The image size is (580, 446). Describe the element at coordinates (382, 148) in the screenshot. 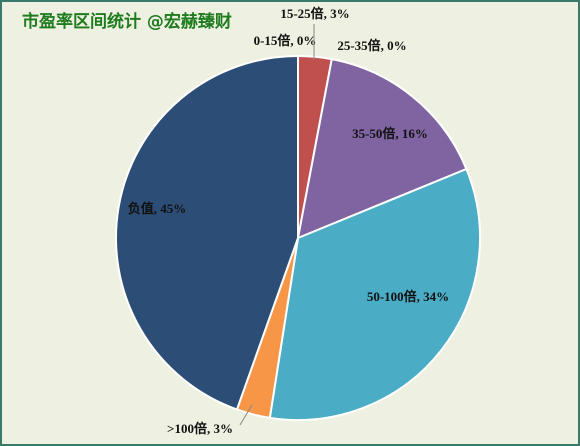

I see `pie-slice` at that location.